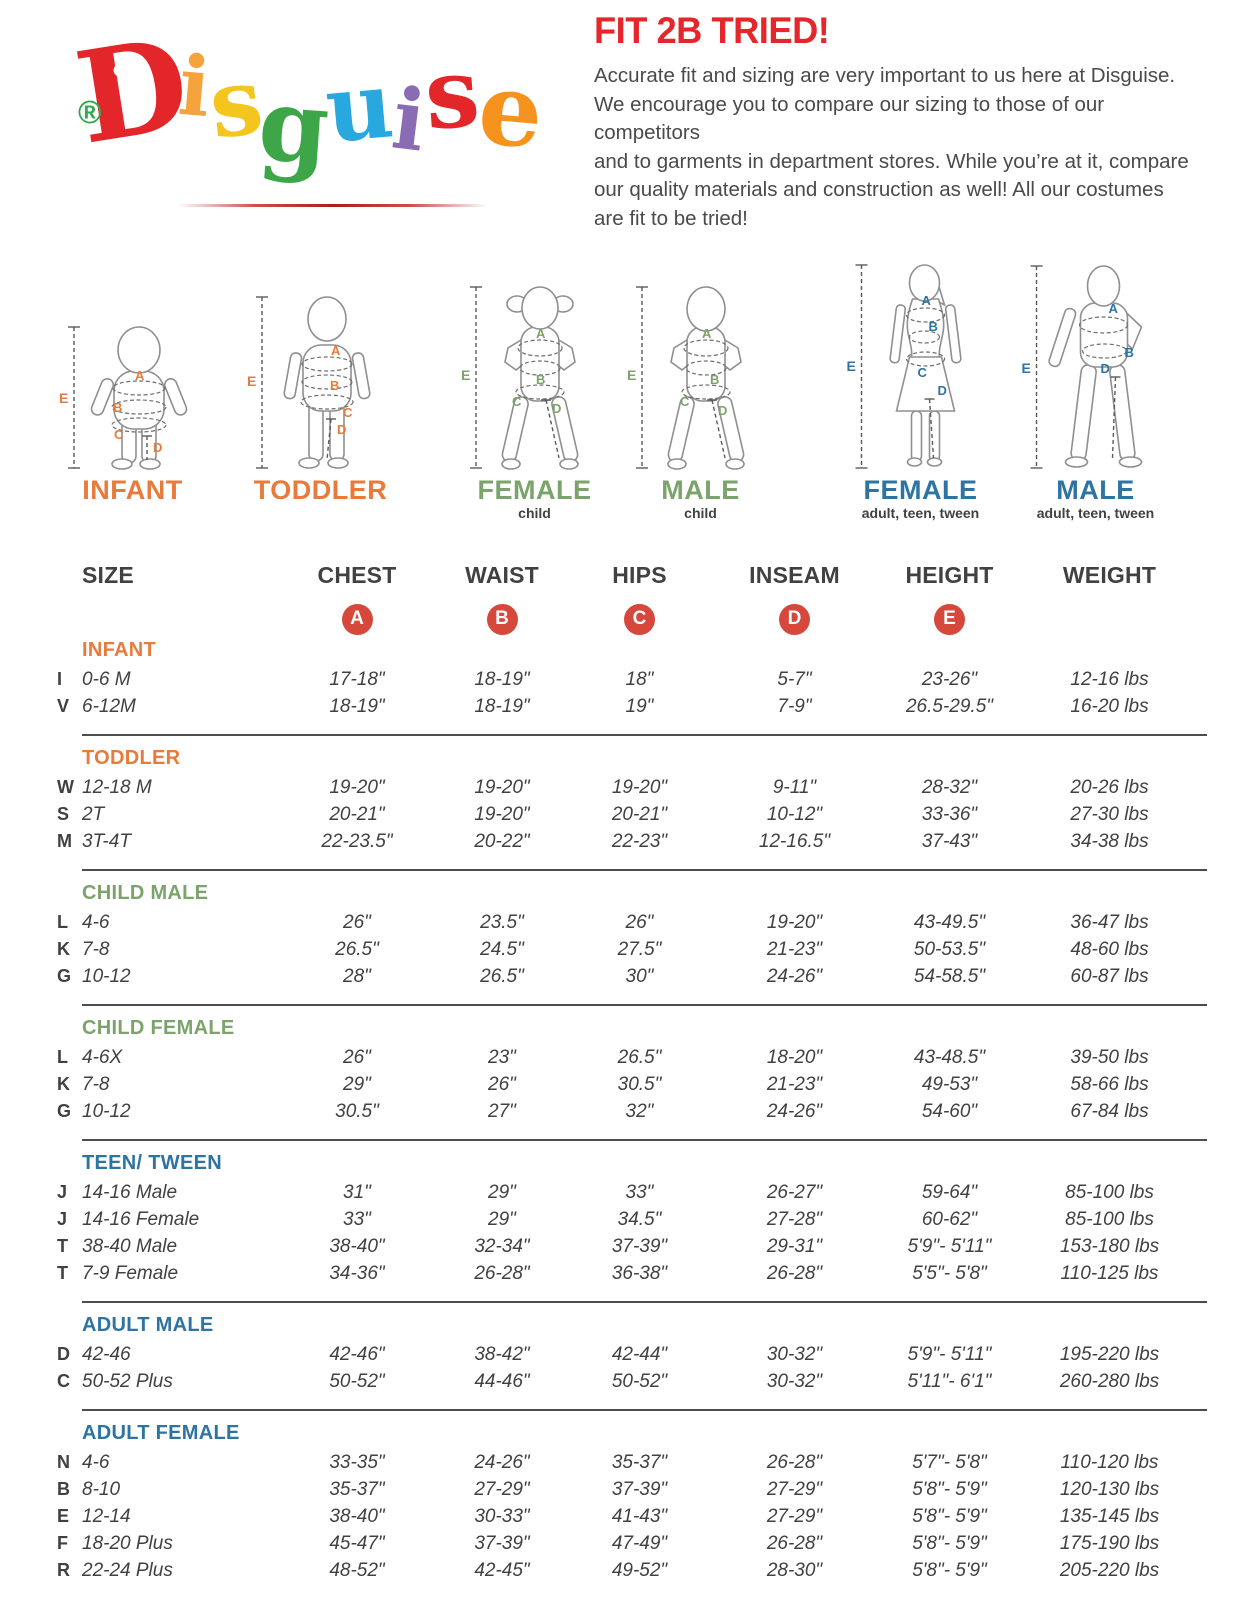 This screenshot has height=1600, width=1236. I want to click on row-weight: 195-220 lbs, so click(1109, 1354).